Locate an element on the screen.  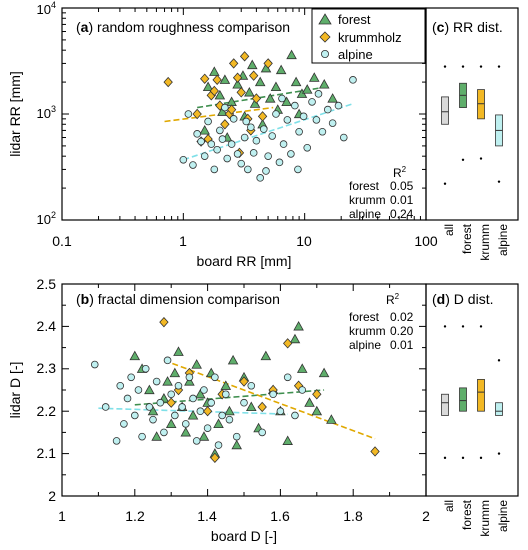
y-axis-label: lidar D [-] is located at coordinates (15, 390).